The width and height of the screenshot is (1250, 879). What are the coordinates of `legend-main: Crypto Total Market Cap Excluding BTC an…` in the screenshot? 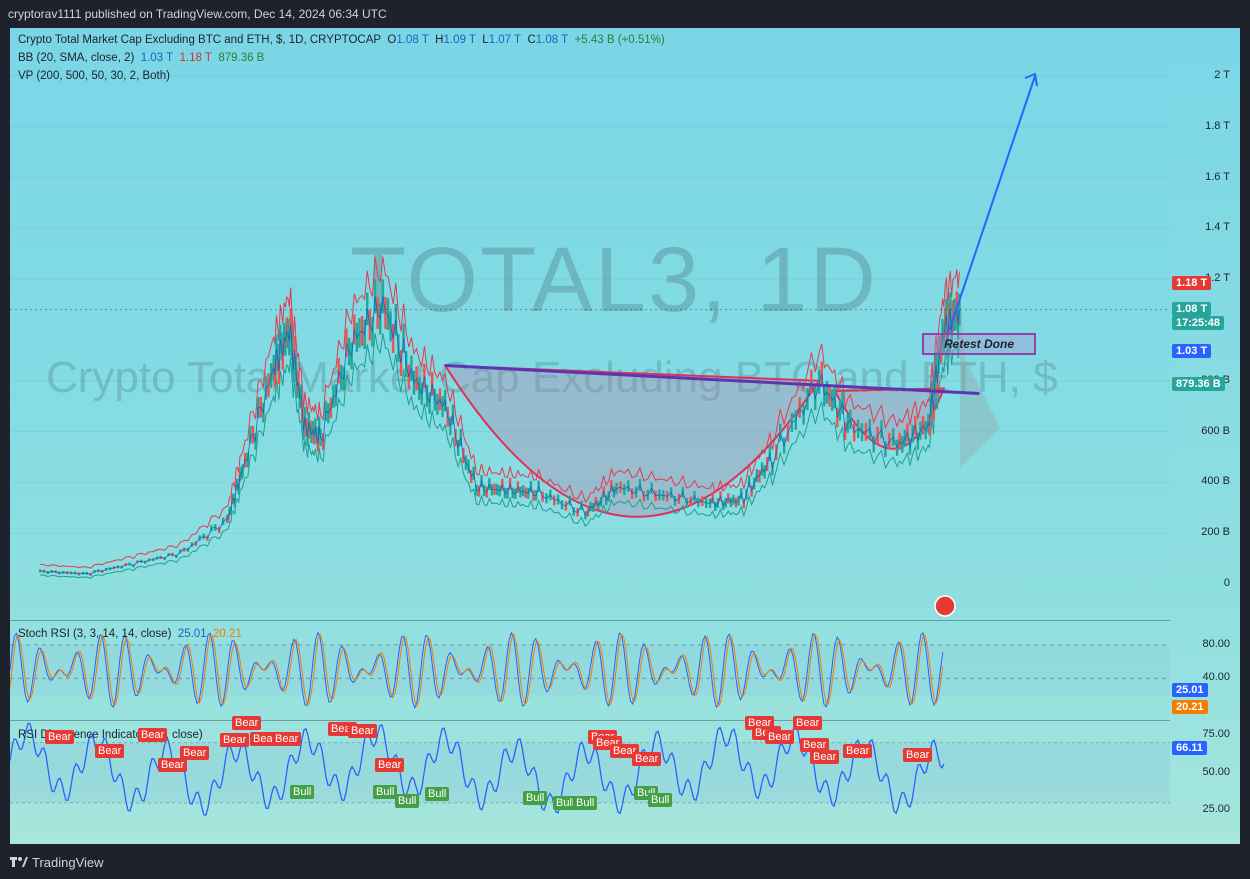 It's located at (341, 40).